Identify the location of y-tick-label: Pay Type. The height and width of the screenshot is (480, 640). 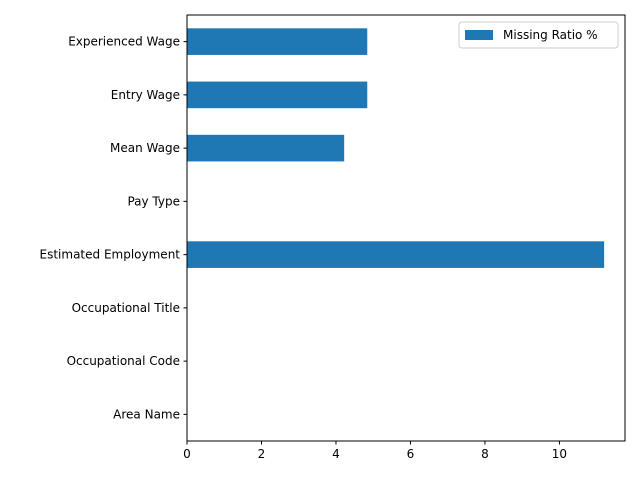
(153, 201).